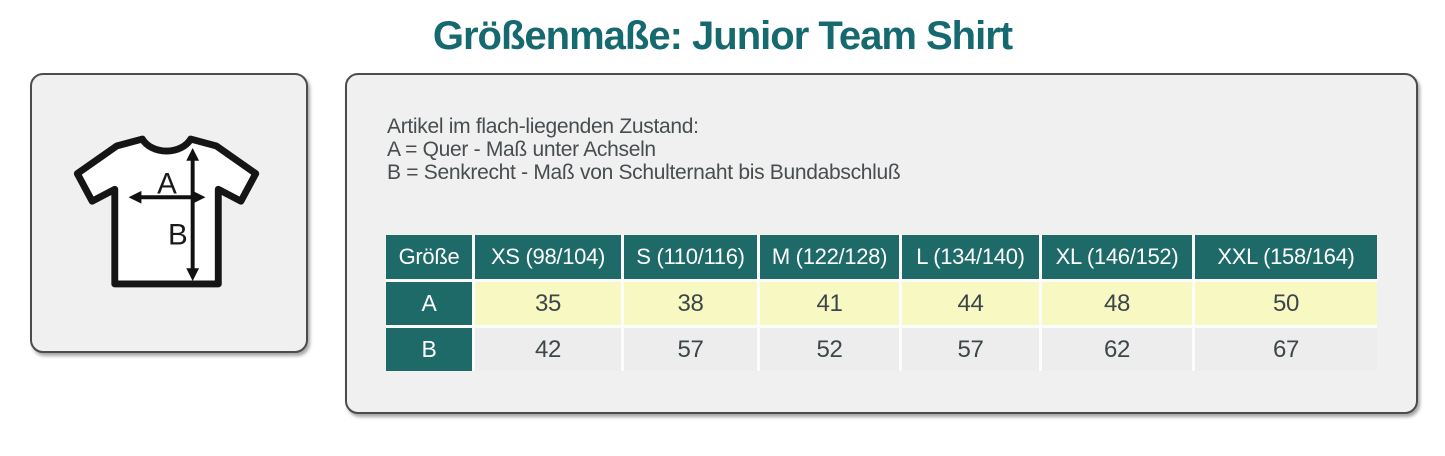  I want to click on cell-a-m: 41, so click(829, 303).